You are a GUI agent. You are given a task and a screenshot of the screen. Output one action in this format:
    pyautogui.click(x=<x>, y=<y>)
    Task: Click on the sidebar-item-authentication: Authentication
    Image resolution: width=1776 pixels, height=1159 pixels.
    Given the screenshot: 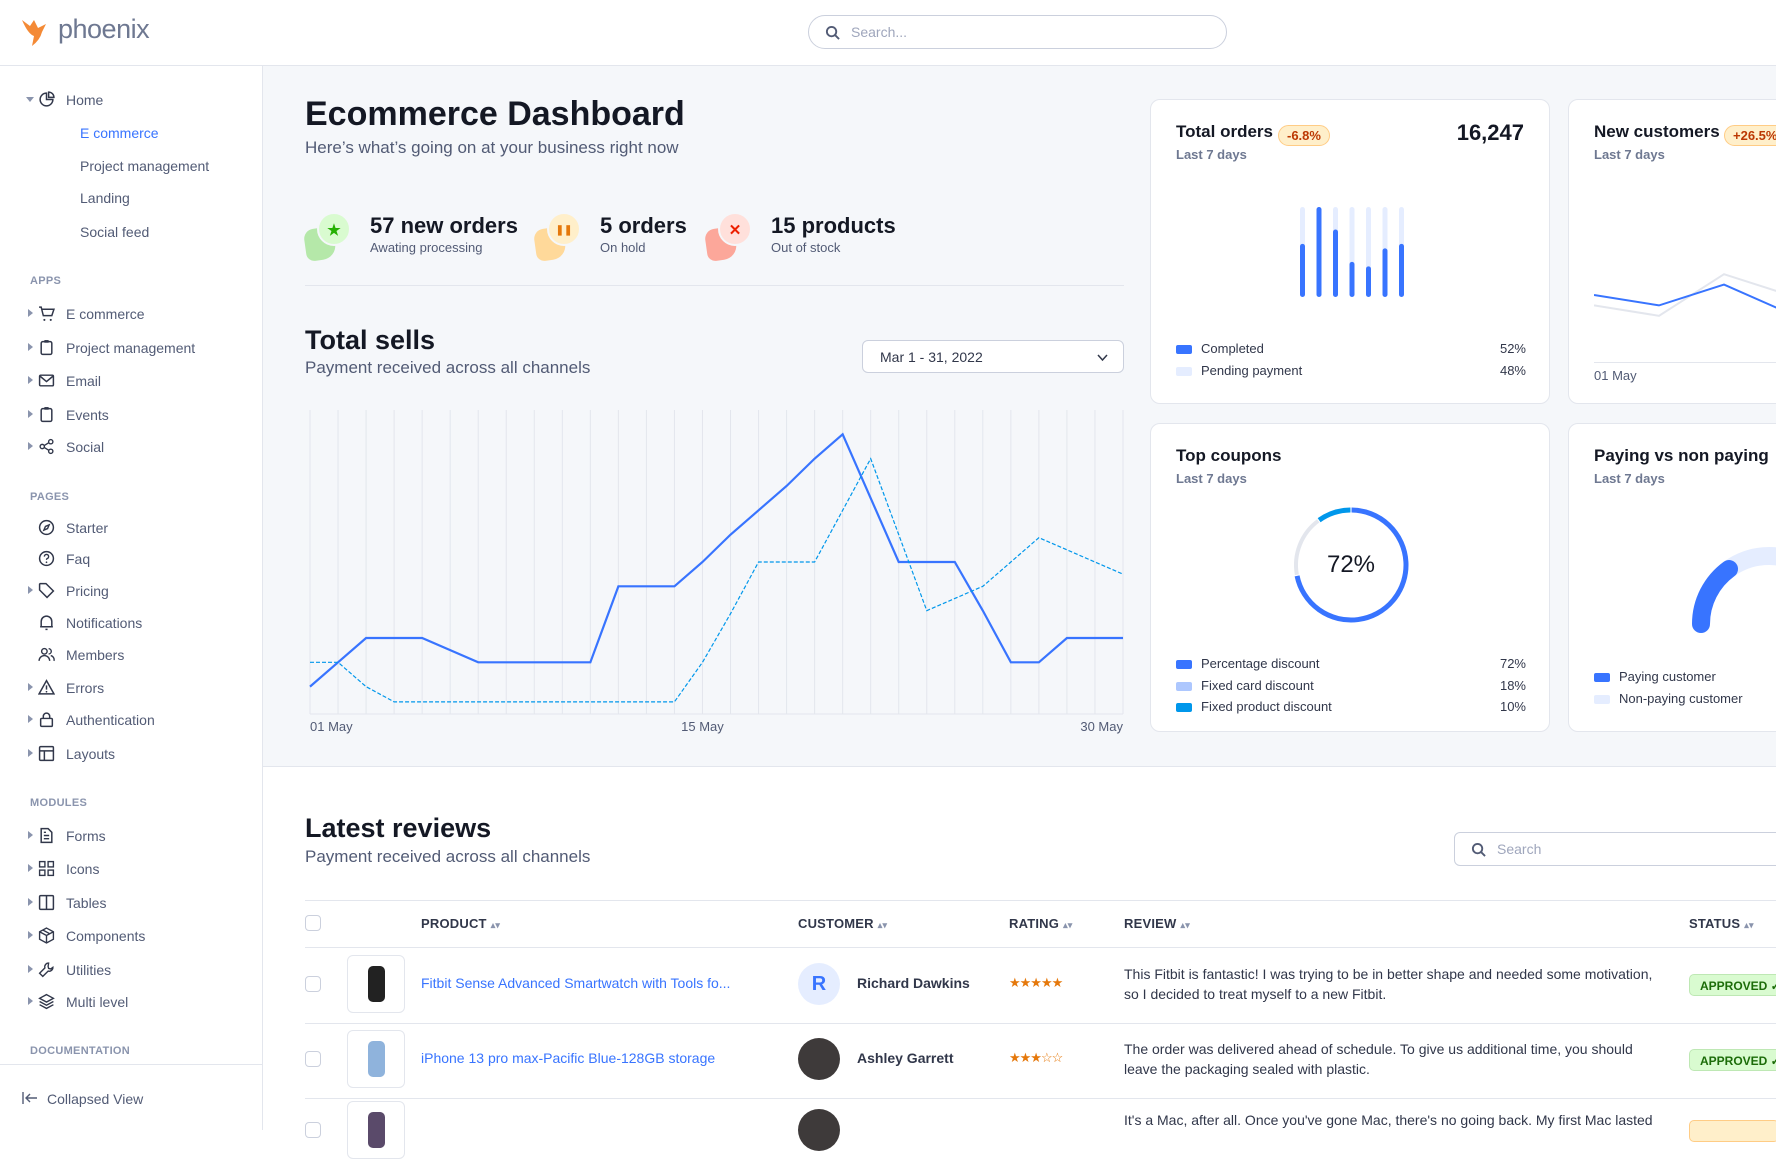 What is the action you would take?
    pyautogui.click(x=131, y=720)
    